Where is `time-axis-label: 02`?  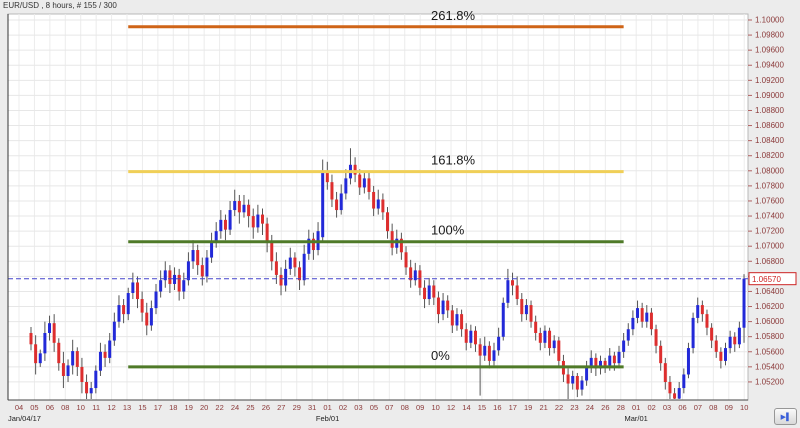
time-axis-label: 02 is located at coordinates (343, 407).